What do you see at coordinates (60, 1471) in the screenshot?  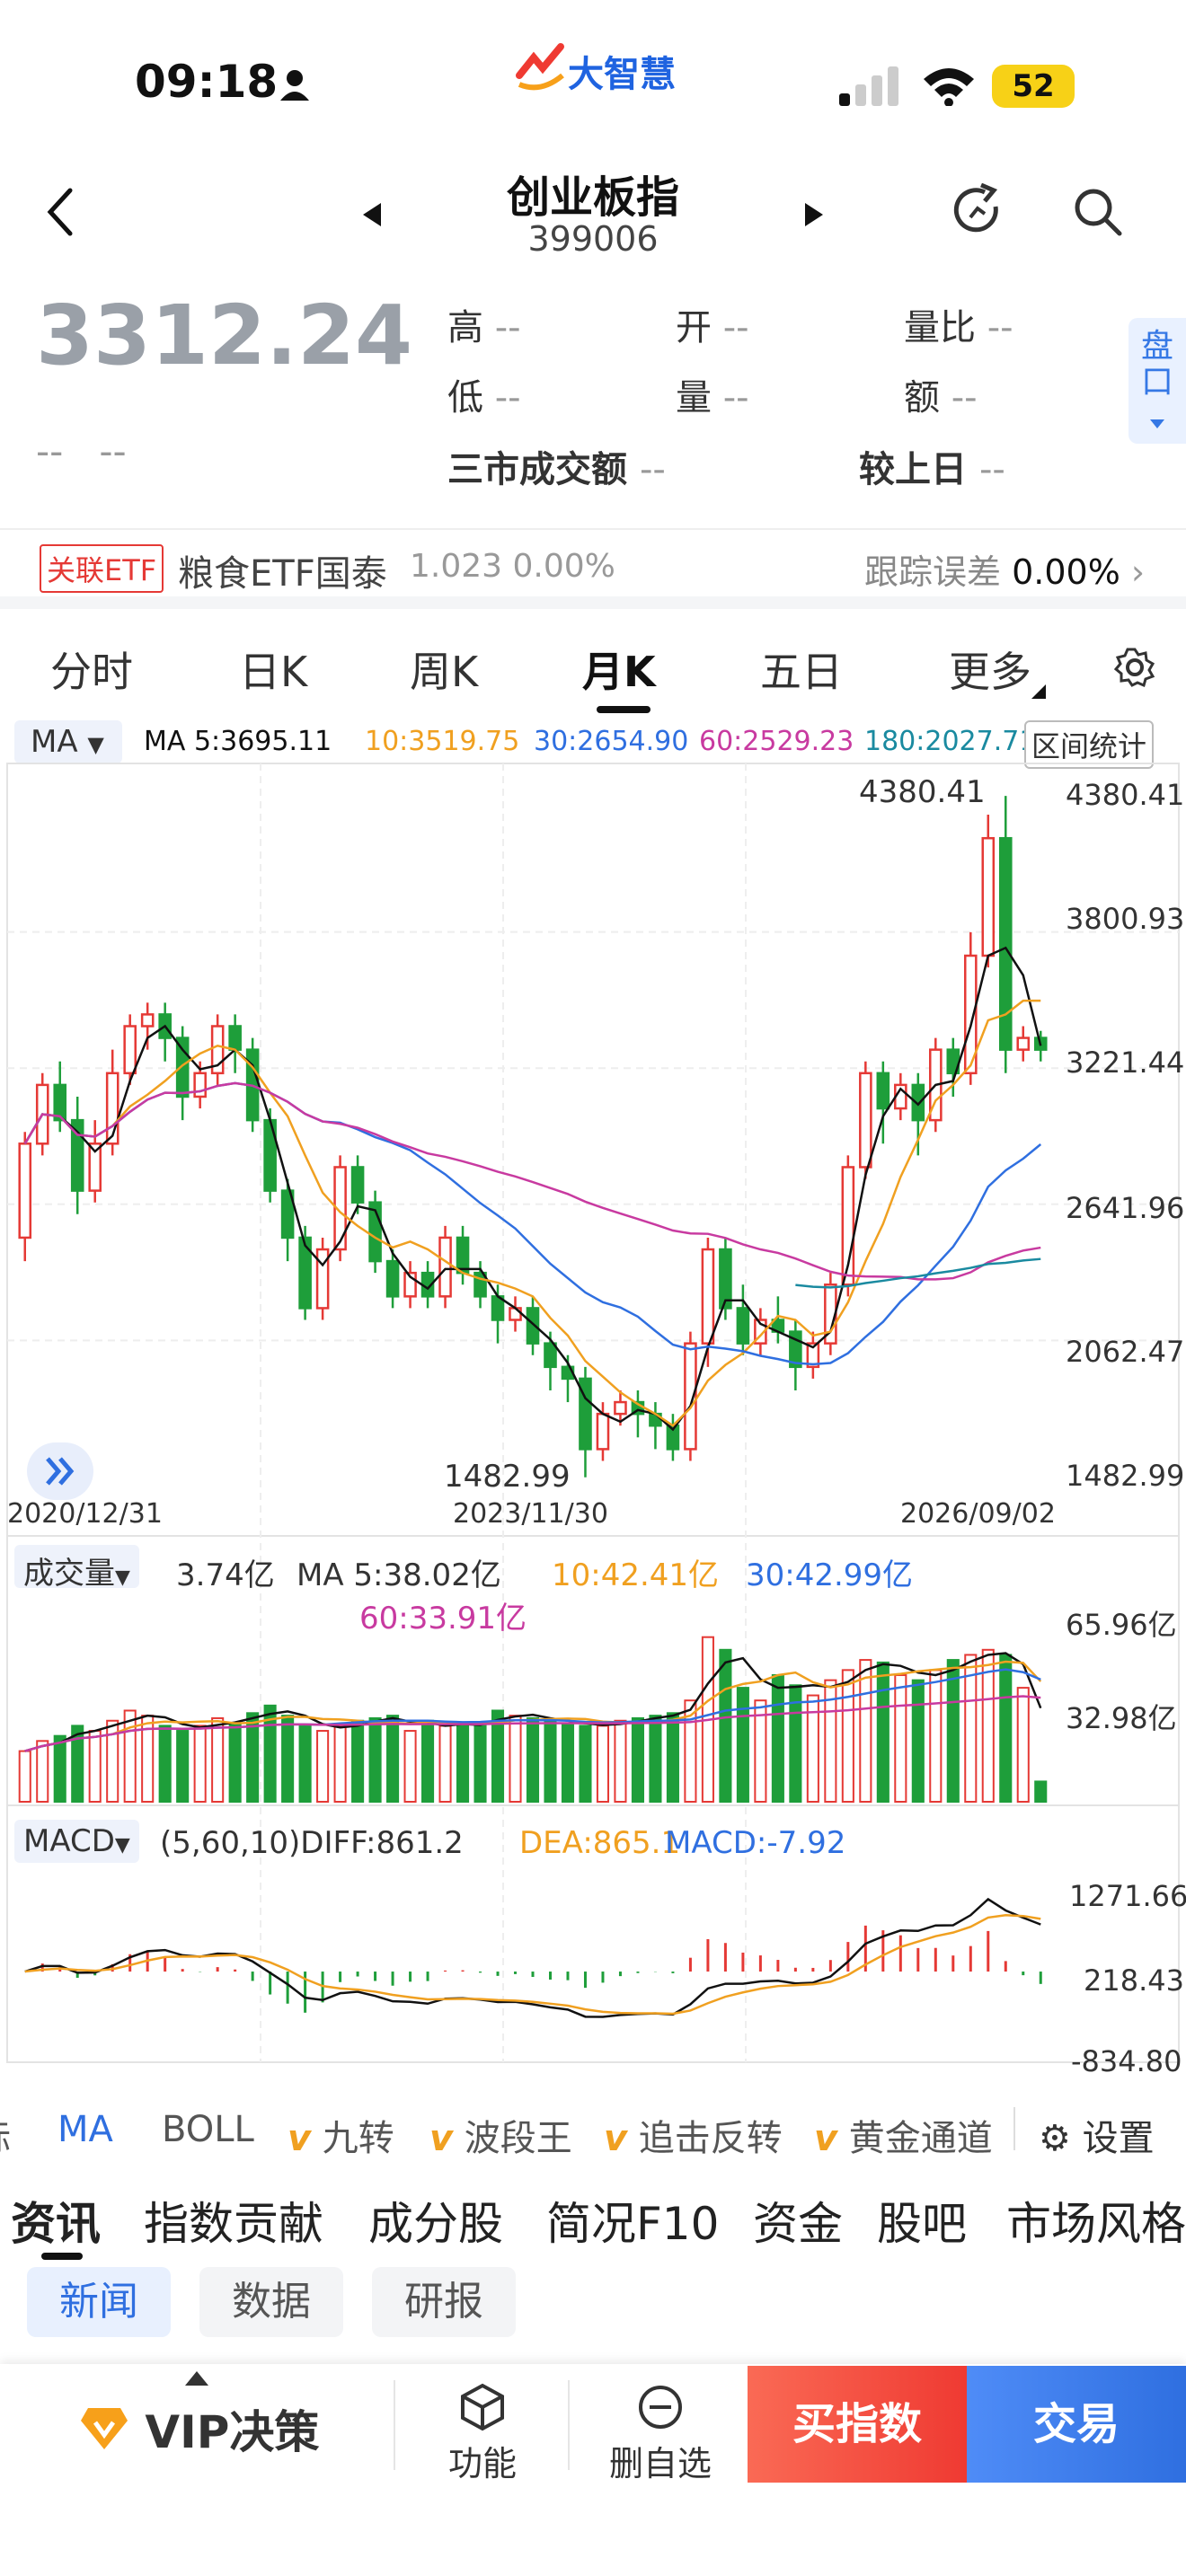 I see `expand-button` at bounding box center [60, 1471].